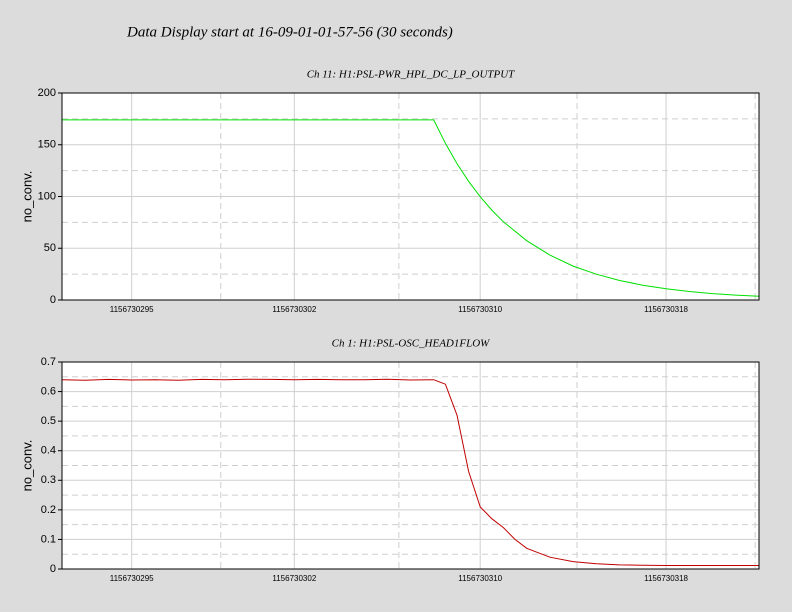  Describe the element at coordinates (48, 539) in the screenshot. I see `y-tick-label: 0.1` at that location.